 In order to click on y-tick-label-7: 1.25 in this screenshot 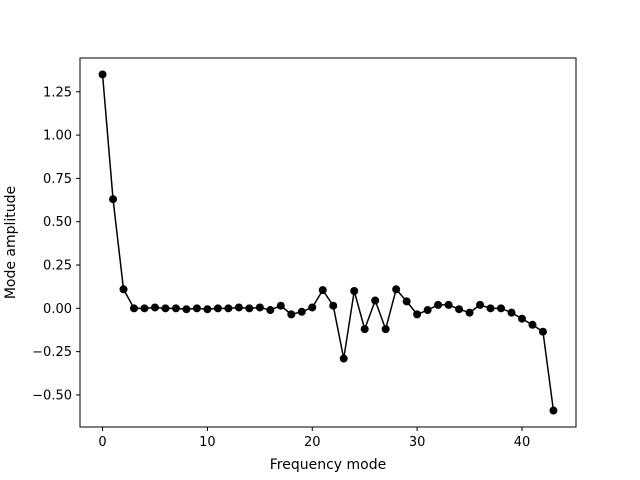, I will do `click(57, 92)`.